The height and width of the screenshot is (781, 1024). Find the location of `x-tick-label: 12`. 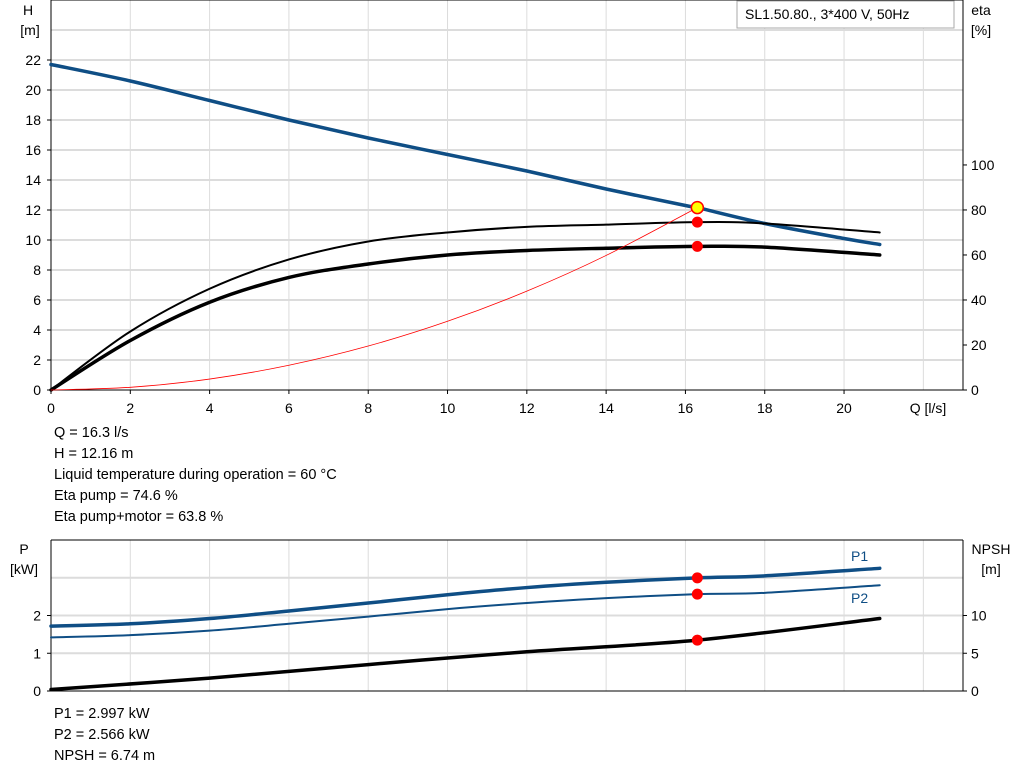

x-tick-label: 12 is located at coordinates (527, 408).